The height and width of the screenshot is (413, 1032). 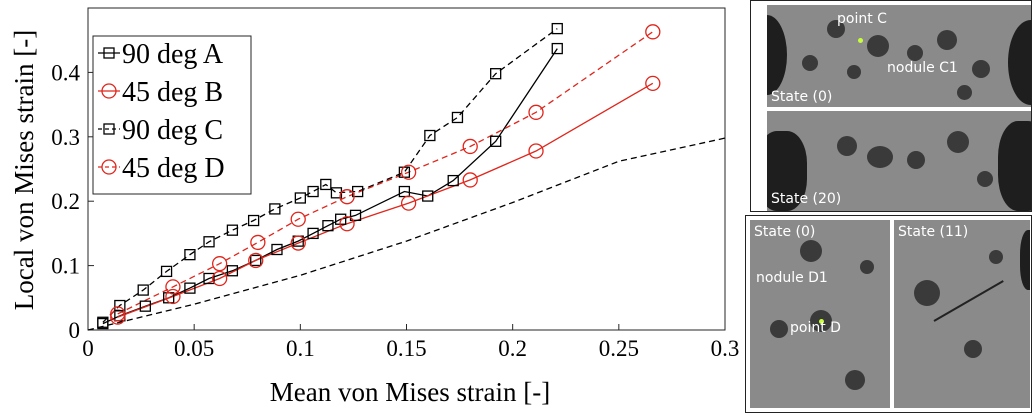 What do you see at coordinates (410, 392) in the screenshot?
I see `x-axis-label: Mean von Mises strain [-]` at bounding box center [410, 392].